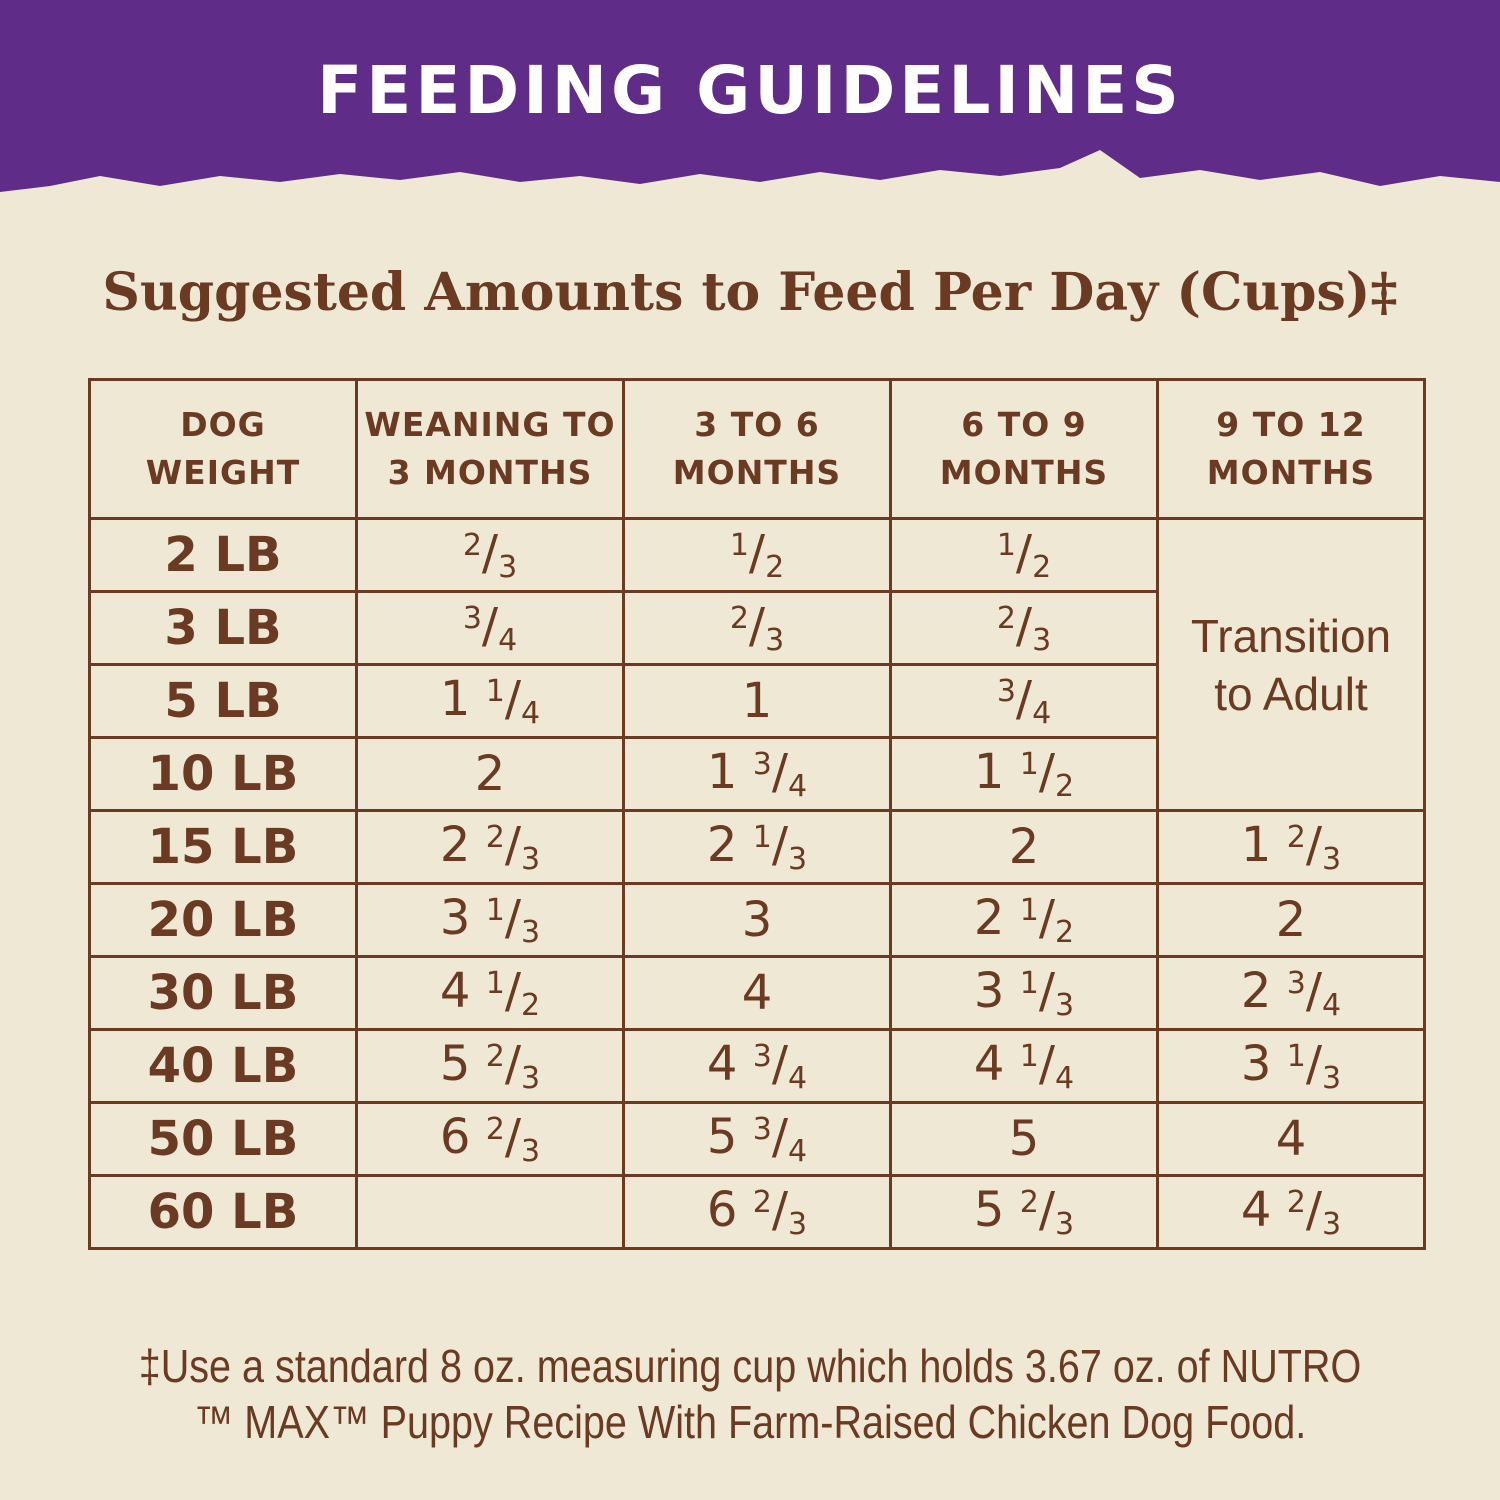 The width and height of the screenshot is (1500, 1500). I want to click on column-header: DOG WEIGHT, so click(223, 449).